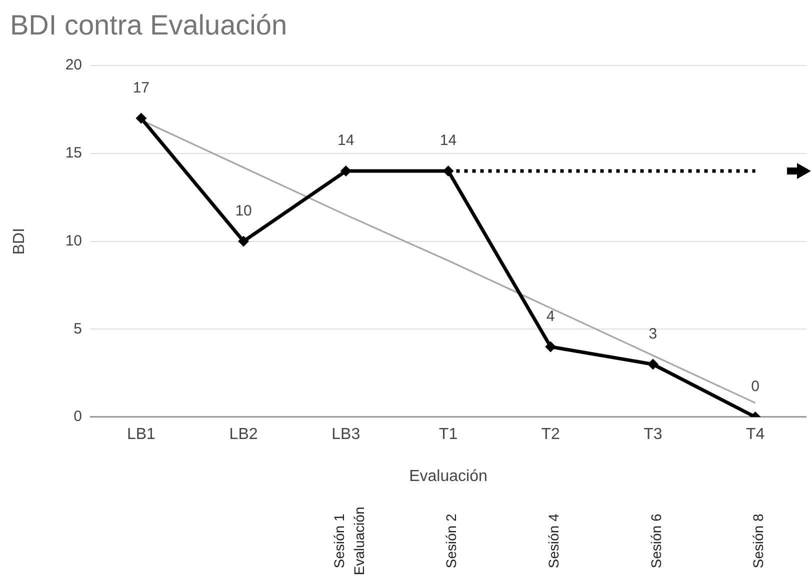  I want to click on data-label: 17, so click(141, 87).